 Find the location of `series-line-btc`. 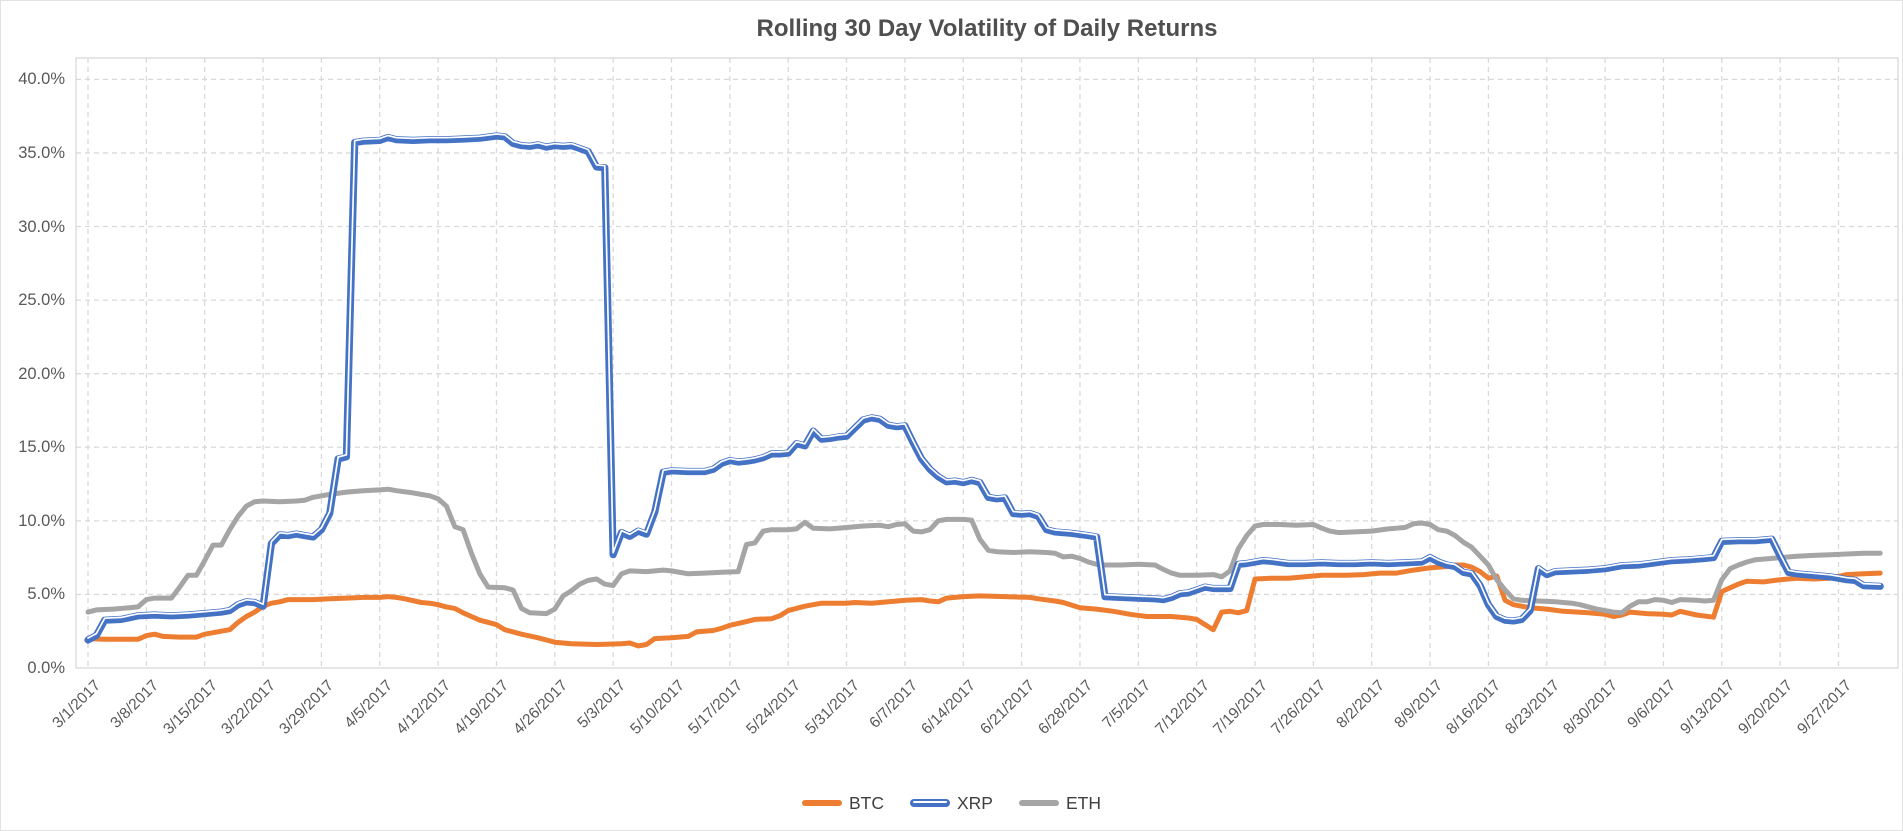

series-line-btc is located at coordinates (984, 605).